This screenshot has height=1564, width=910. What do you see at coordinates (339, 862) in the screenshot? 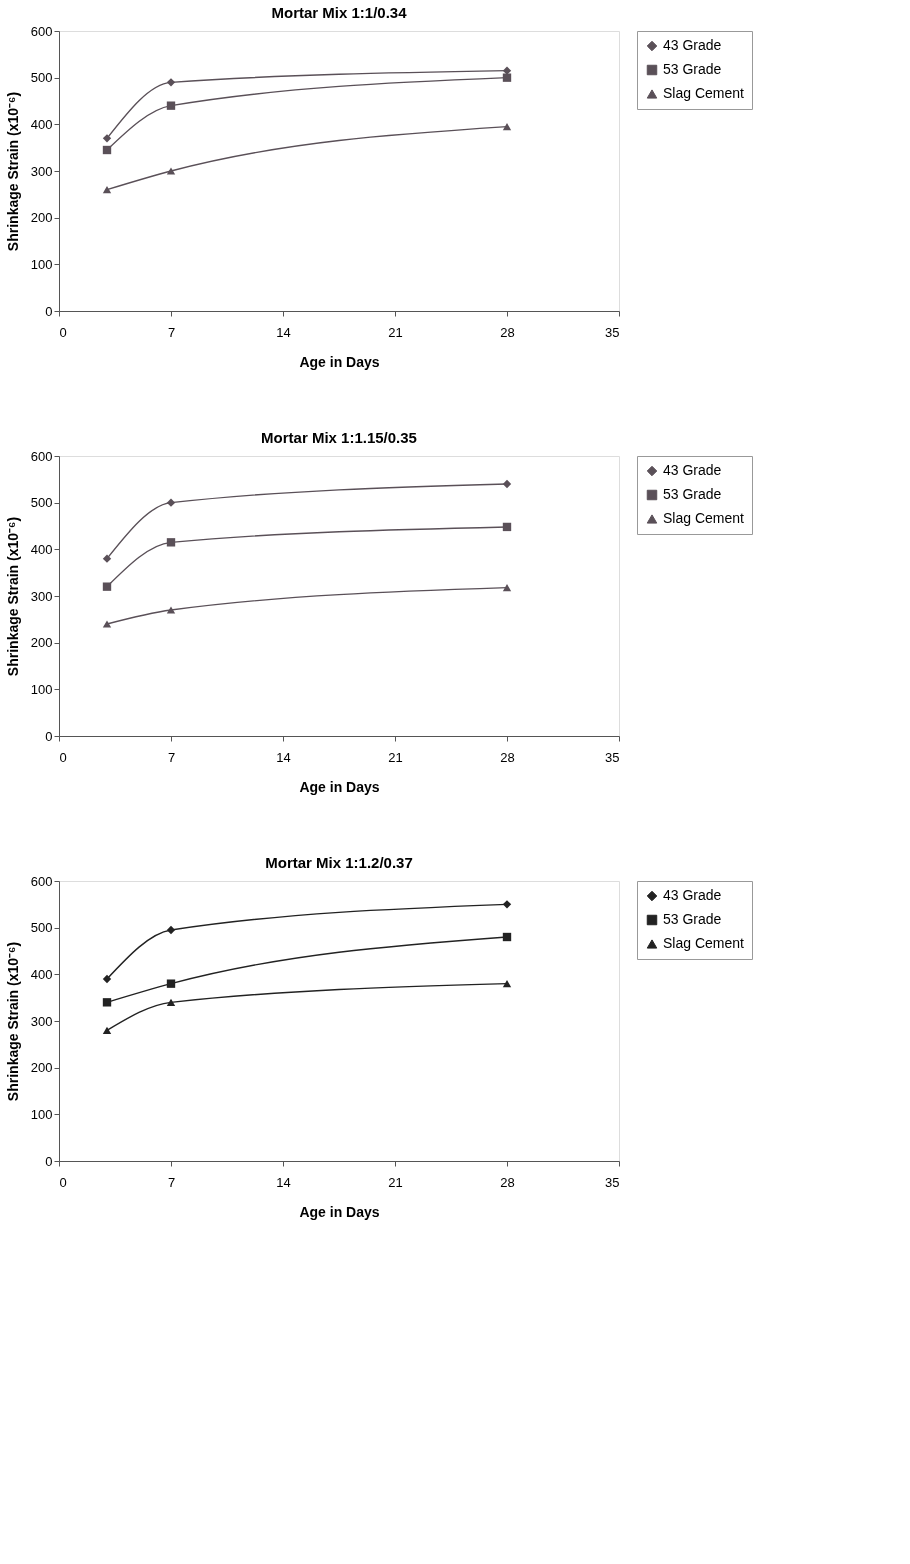
I see `chart-title: Mortar Mix 1:1.2/0.37` at bounding box center [339, 862].